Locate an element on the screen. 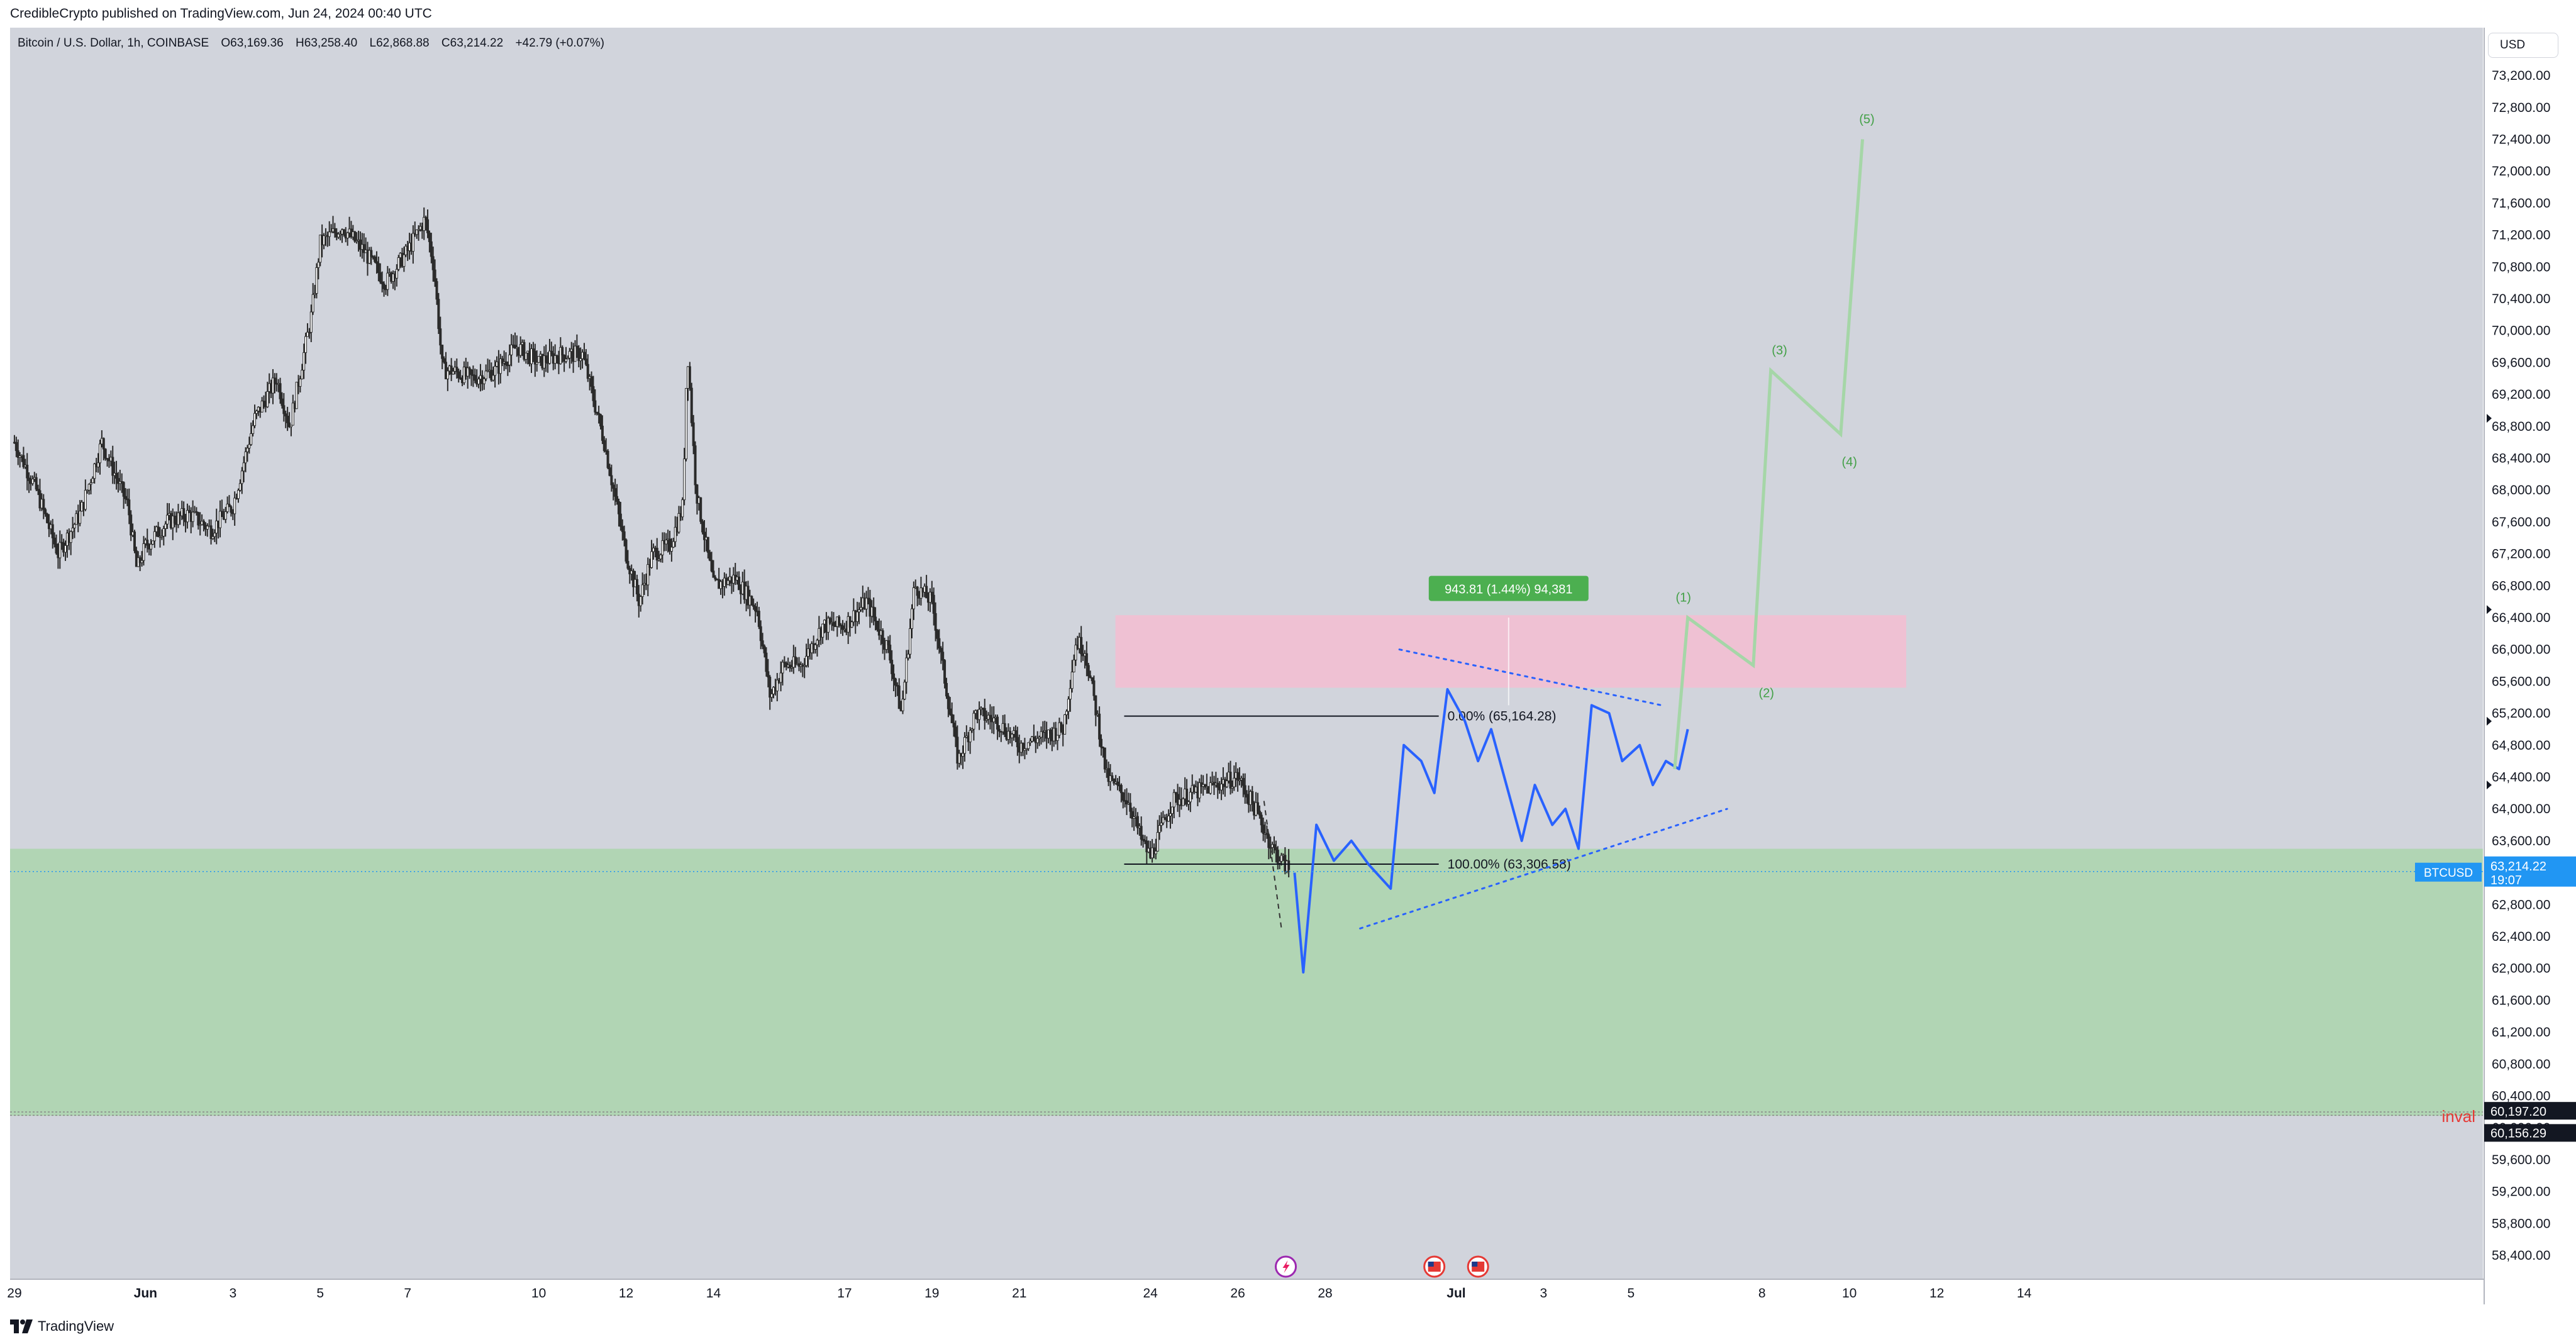 The width and height of the screenshot is (2576, 1344). triangle-upper-trendline is located at coordinates (1530, 677).